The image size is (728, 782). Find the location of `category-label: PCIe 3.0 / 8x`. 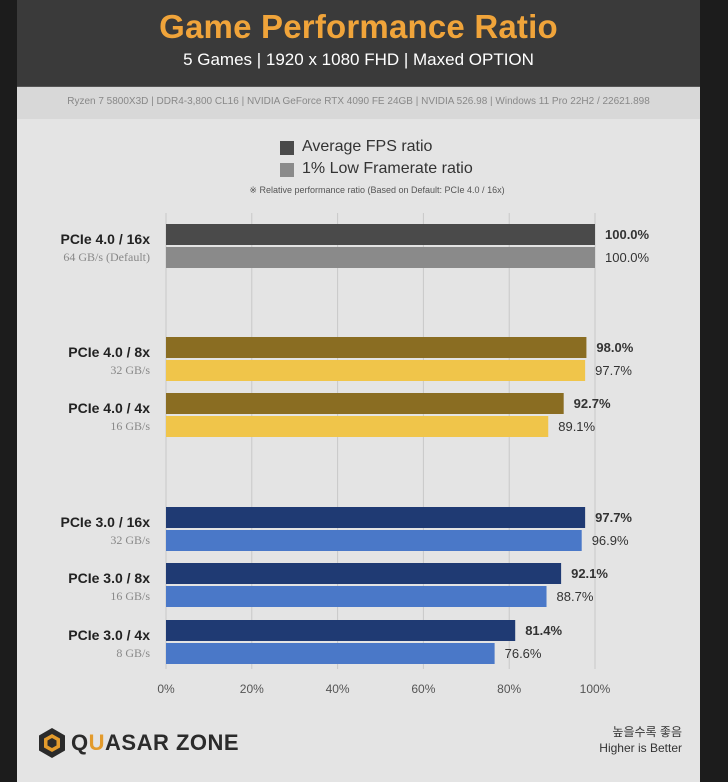

category-label: PCIe 3.0 / 8x is located at coordinates (109, 578).